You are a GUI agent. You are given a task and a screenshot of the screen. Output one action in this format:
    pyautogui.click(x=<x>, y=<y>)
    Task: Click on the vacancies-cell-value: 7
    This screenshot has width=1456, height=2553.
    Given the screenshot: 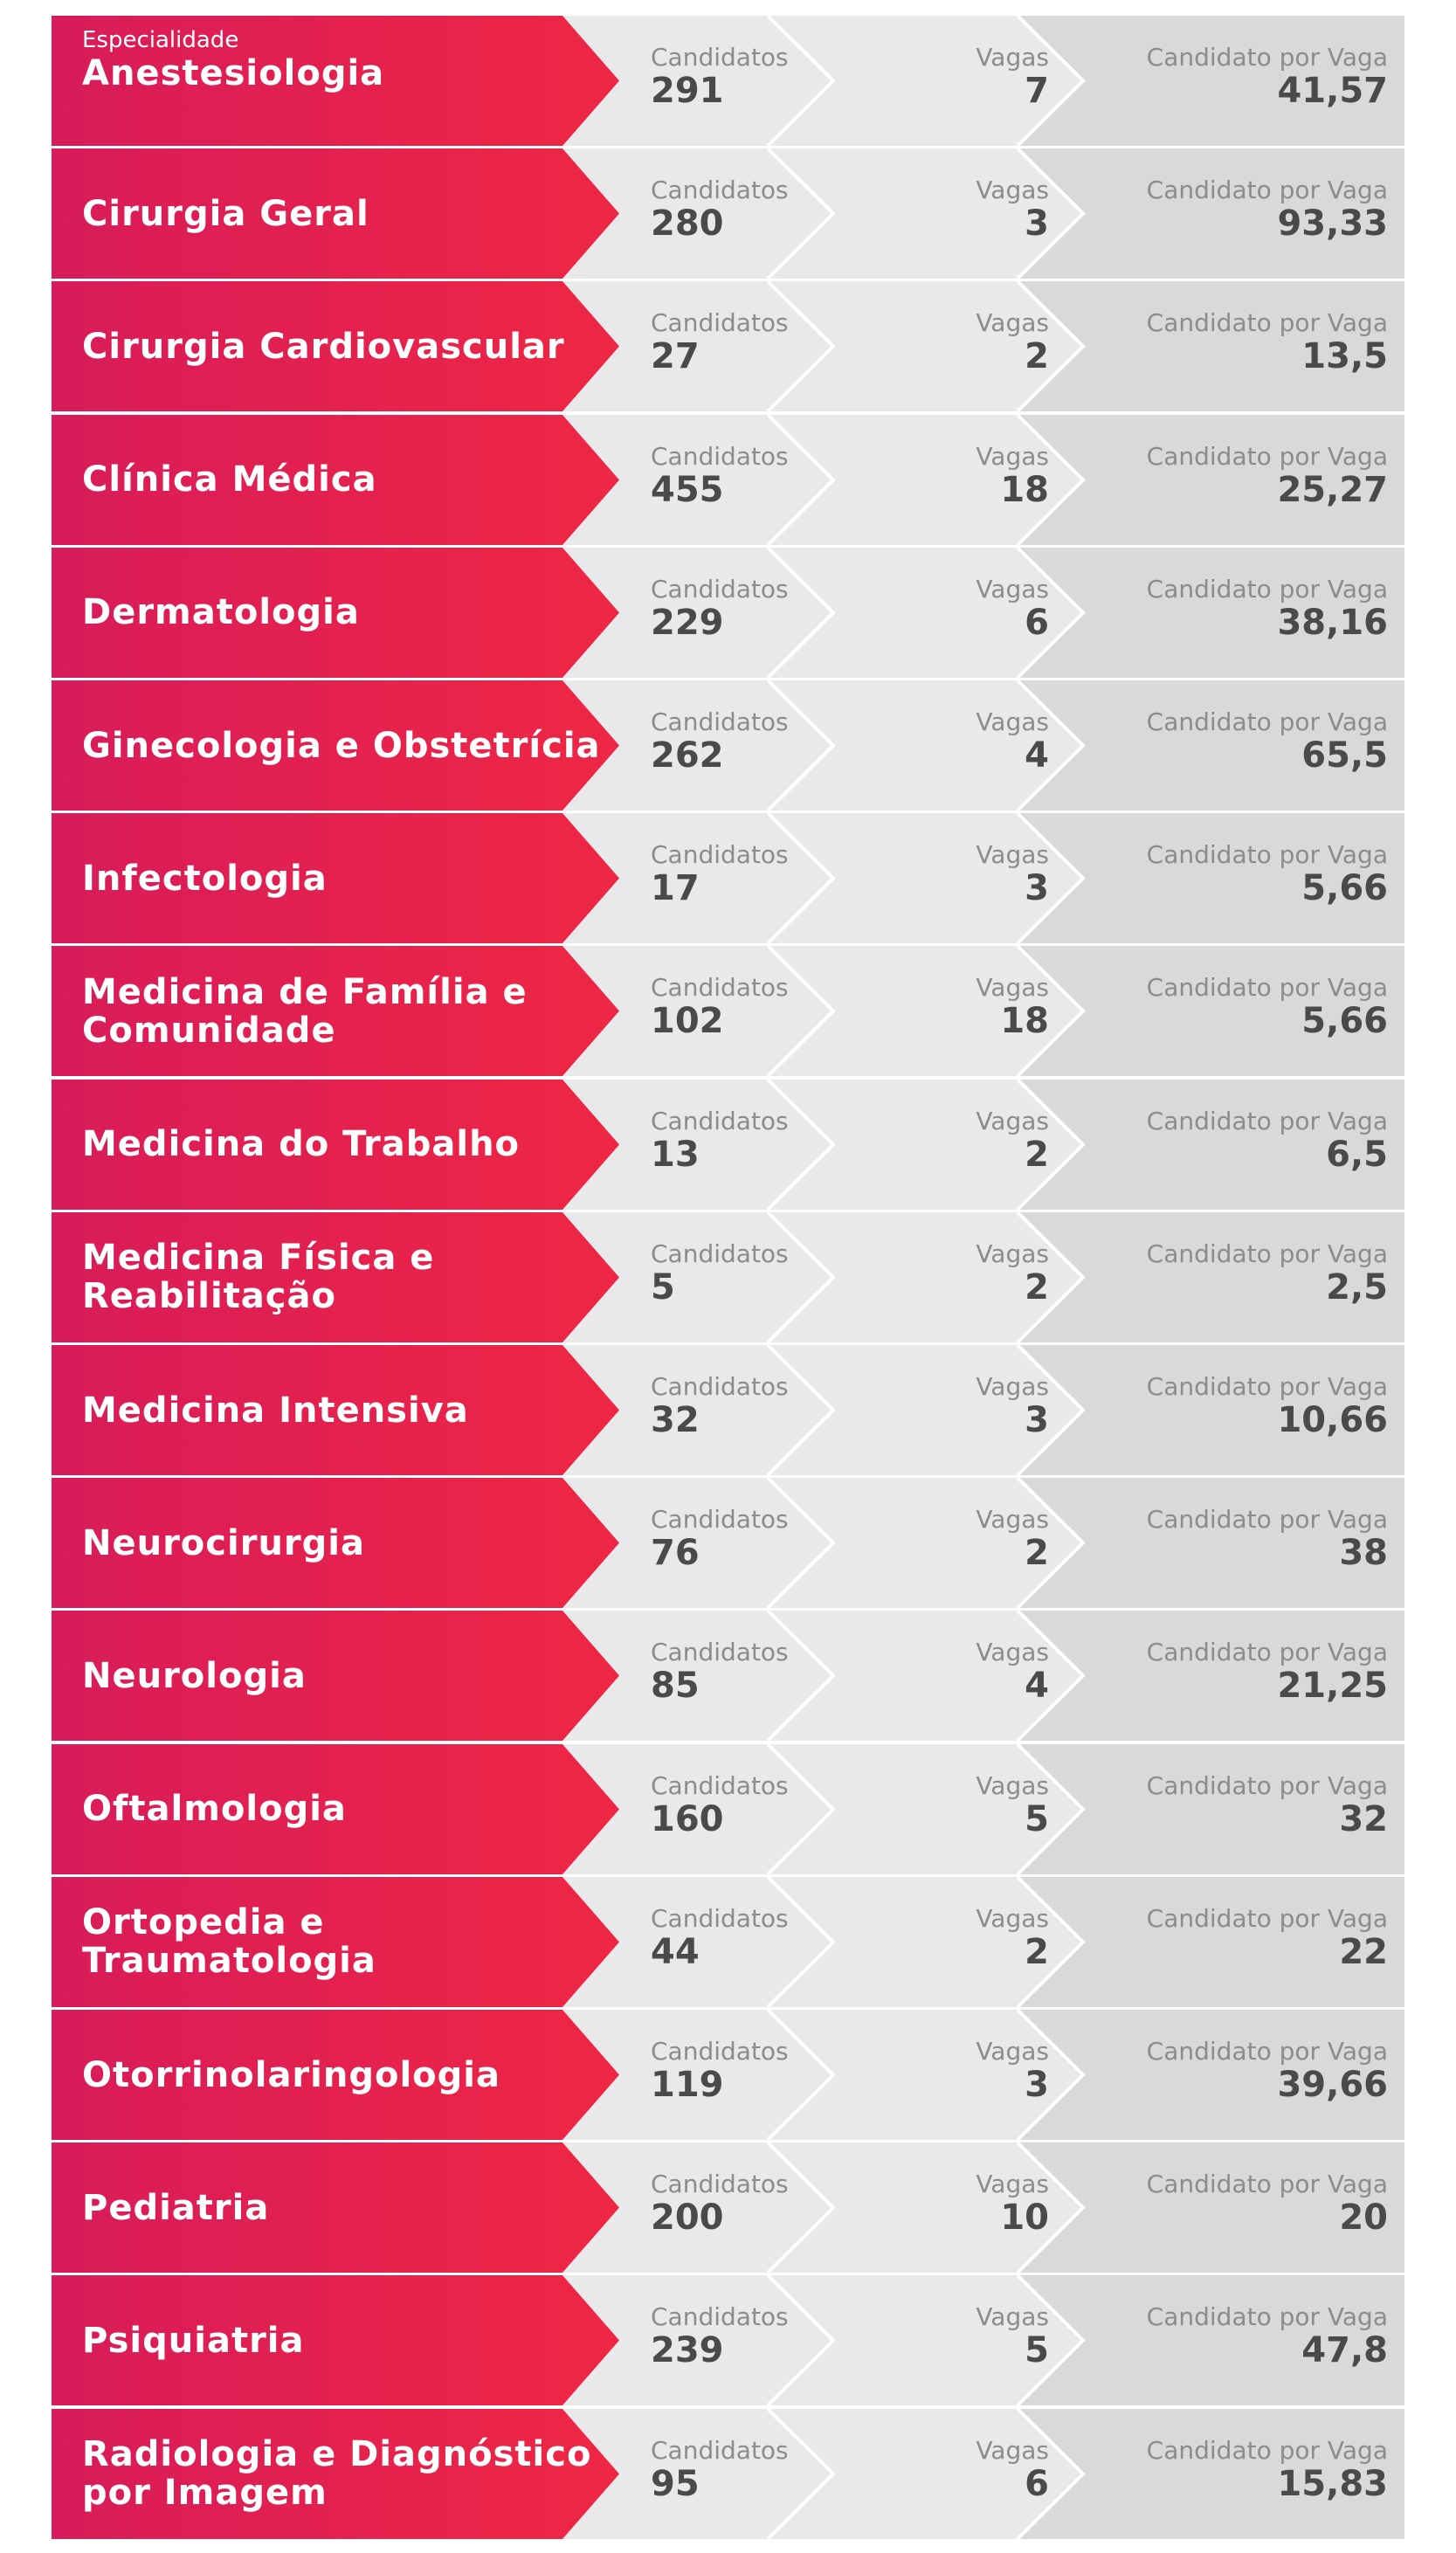 What is the action you would take?
    pyautogui.click(x=1037, y=91)
    